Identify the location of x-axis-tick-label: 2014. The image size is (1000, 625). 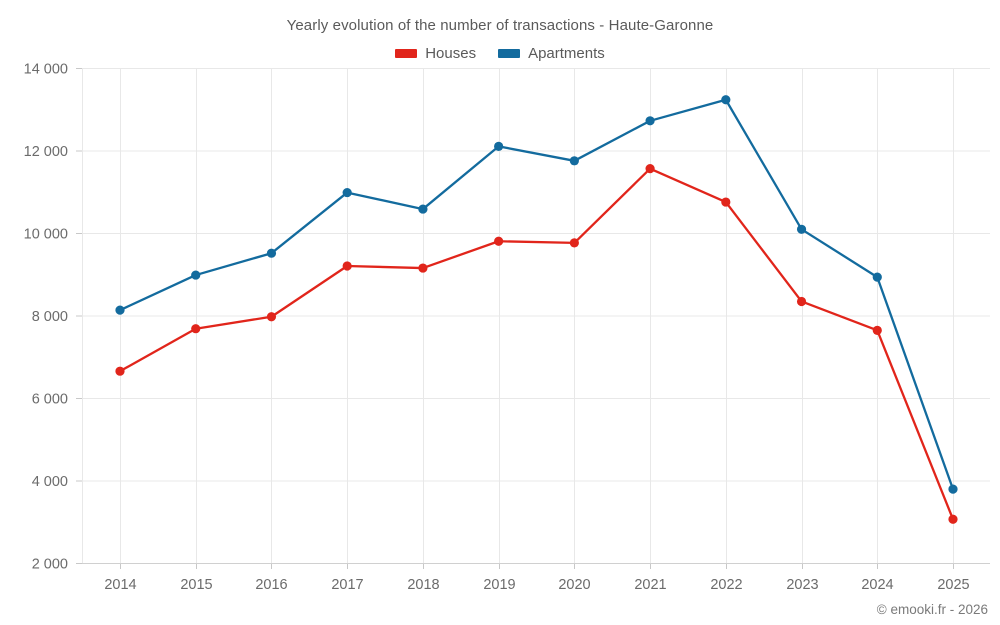
(120, 585).